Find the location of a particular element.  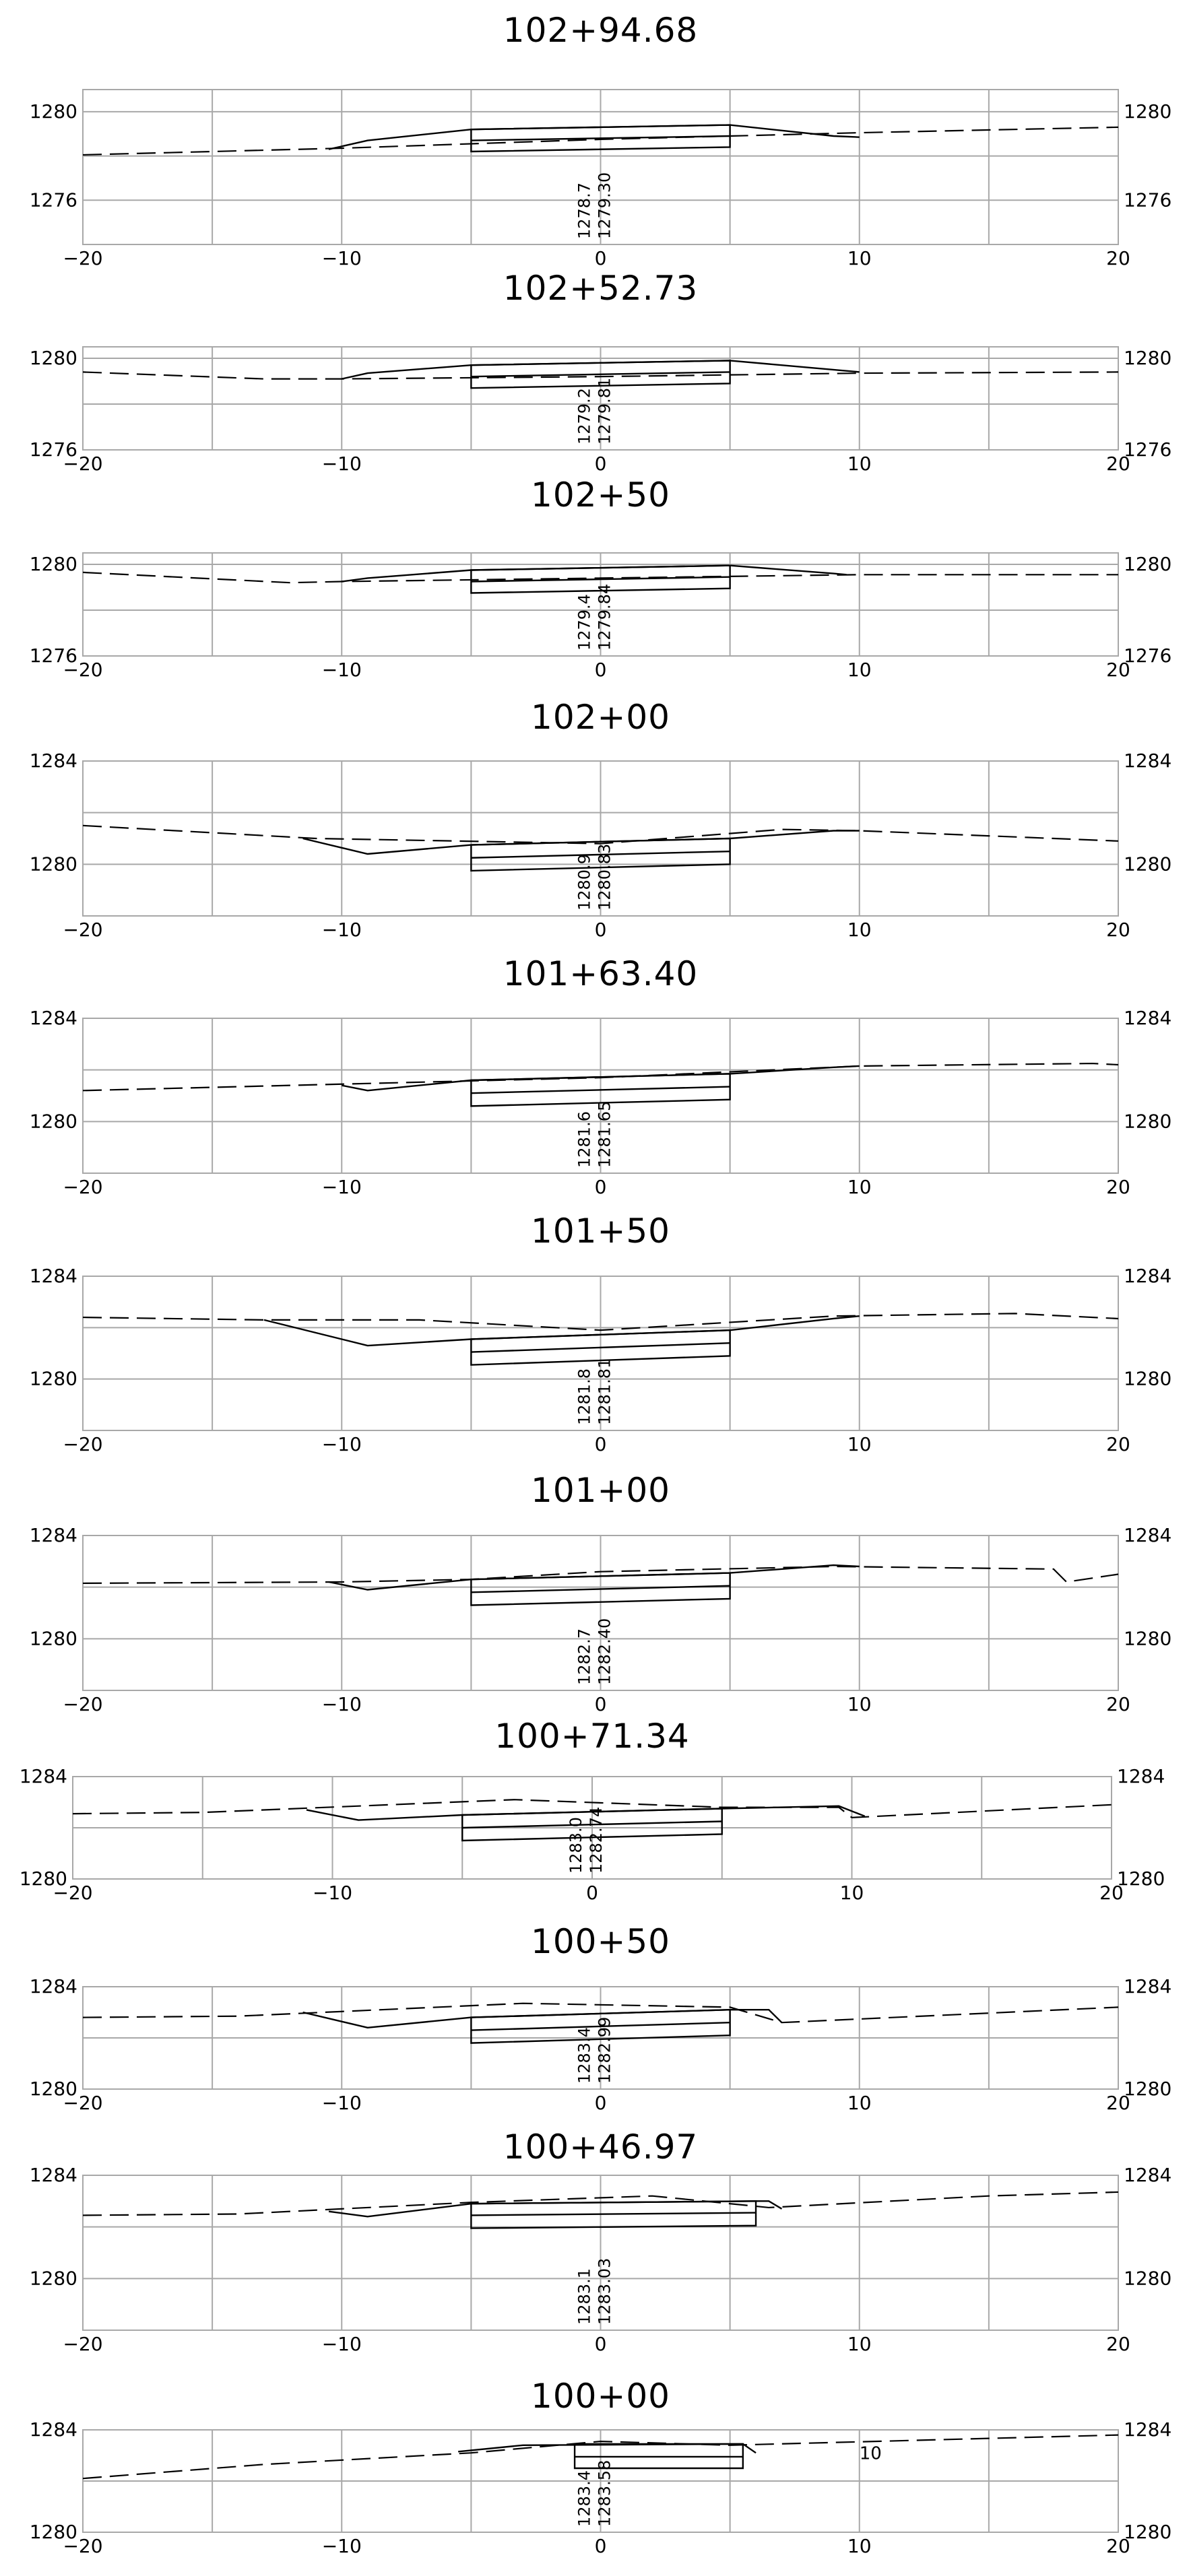

elevation-label: 1283.4 is located at coordinates (584, 2055).